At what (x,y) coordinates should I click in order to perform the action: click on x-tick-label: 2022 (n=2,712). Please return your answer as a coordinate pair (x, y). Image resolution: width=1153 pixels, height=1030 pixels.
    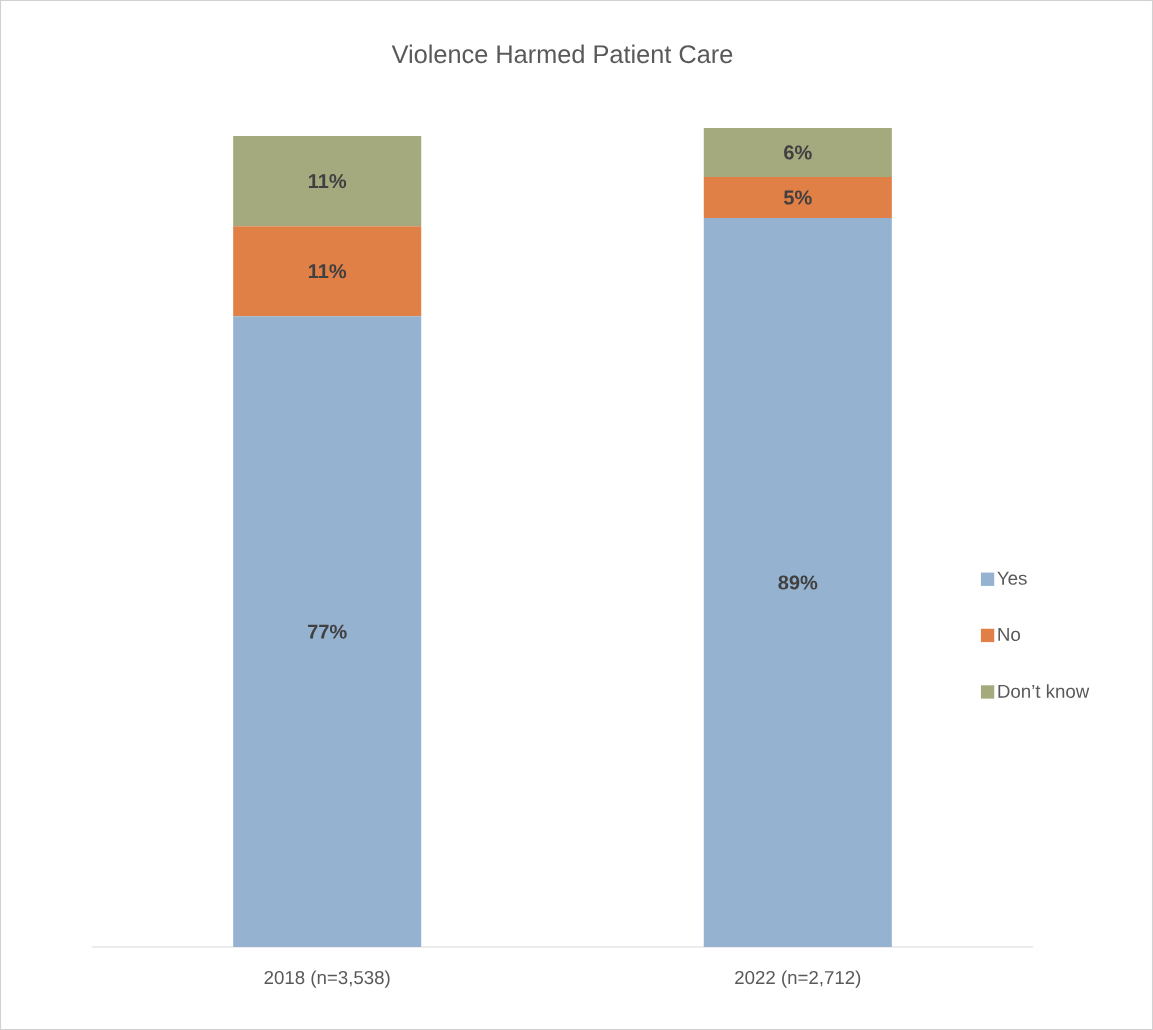
    Looking at the image, I should click on (798, 979).